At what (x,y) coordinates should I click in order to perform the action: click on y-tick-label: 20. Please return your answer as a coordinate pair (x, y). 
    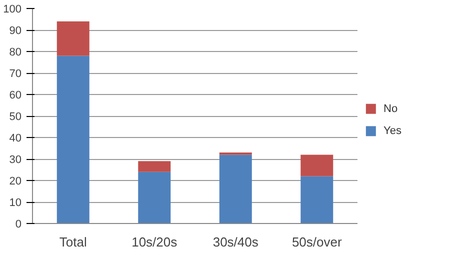
    Looking at the image, I should click on (15, 182).